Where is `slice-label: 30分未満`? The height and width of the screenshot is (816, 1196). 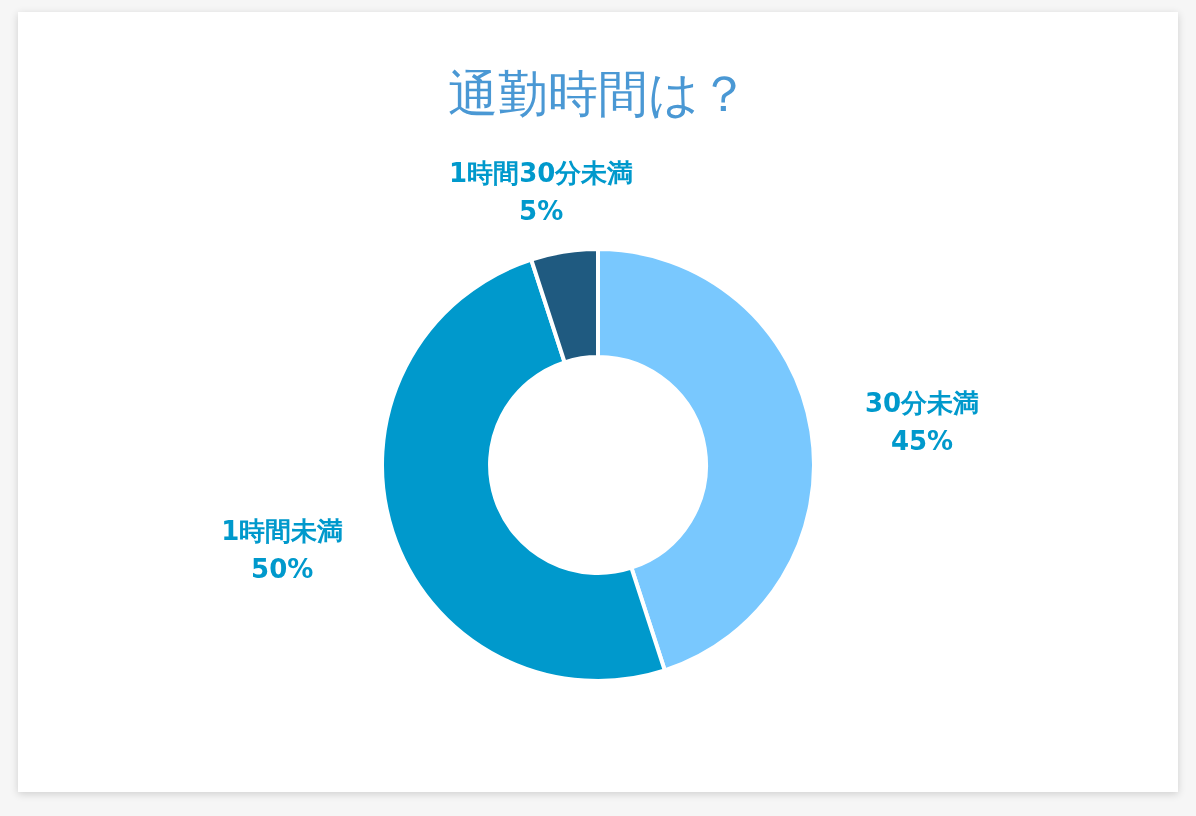
slice-label: 30分未満 is located at coordinates (922, 402).